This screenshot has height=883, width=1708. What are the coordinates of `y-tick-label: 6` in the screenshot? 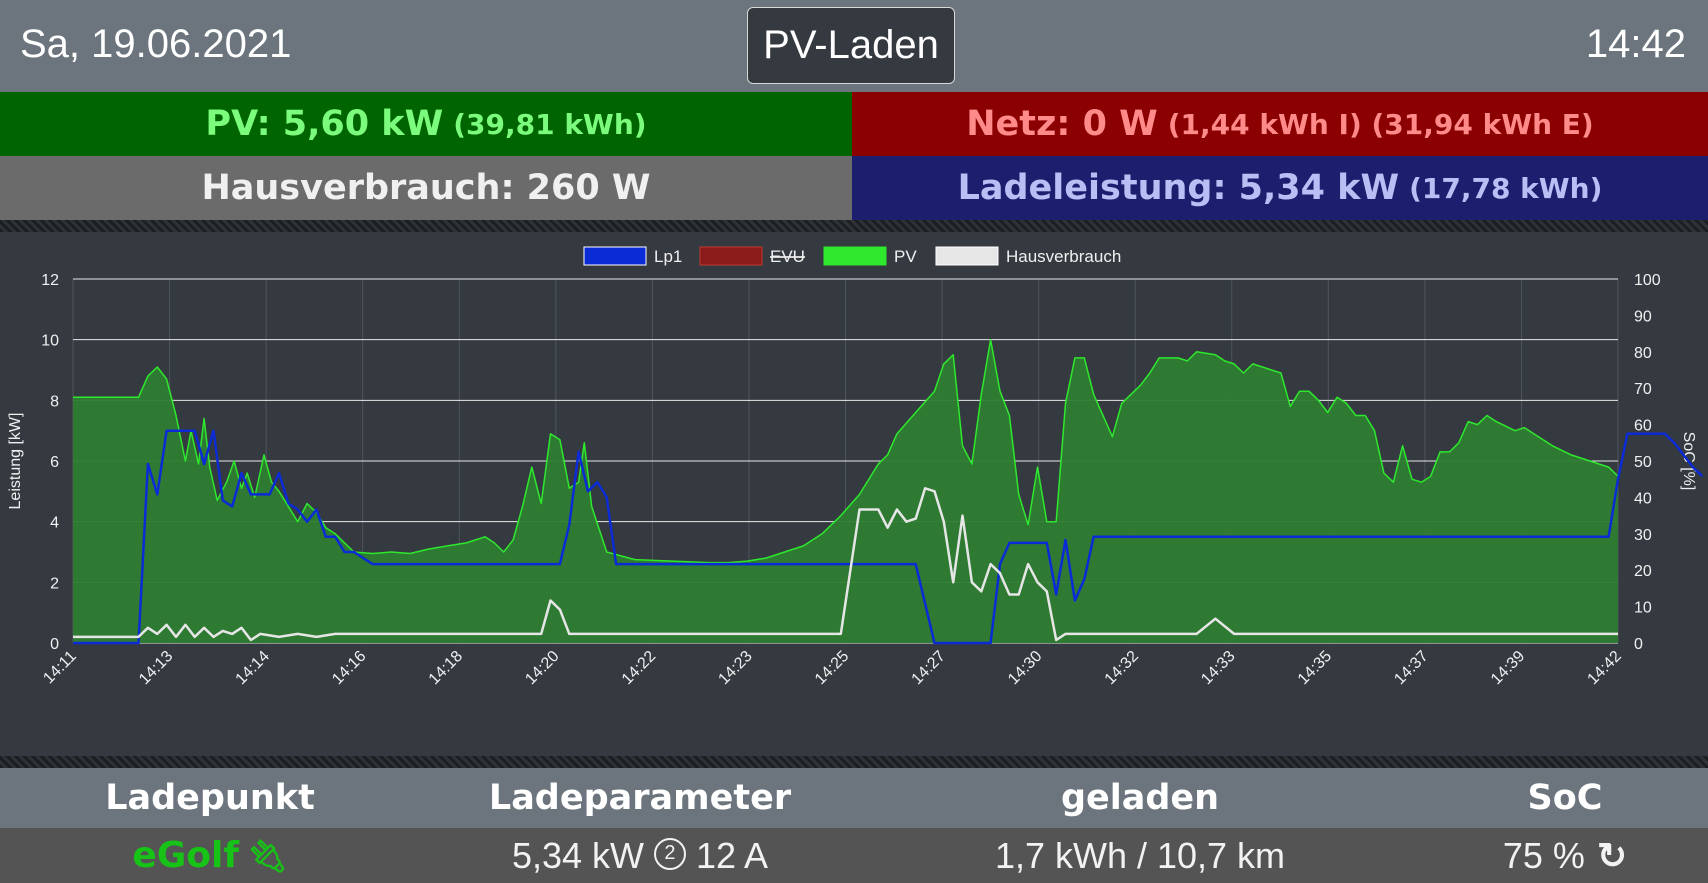 It's located at (54, 462).